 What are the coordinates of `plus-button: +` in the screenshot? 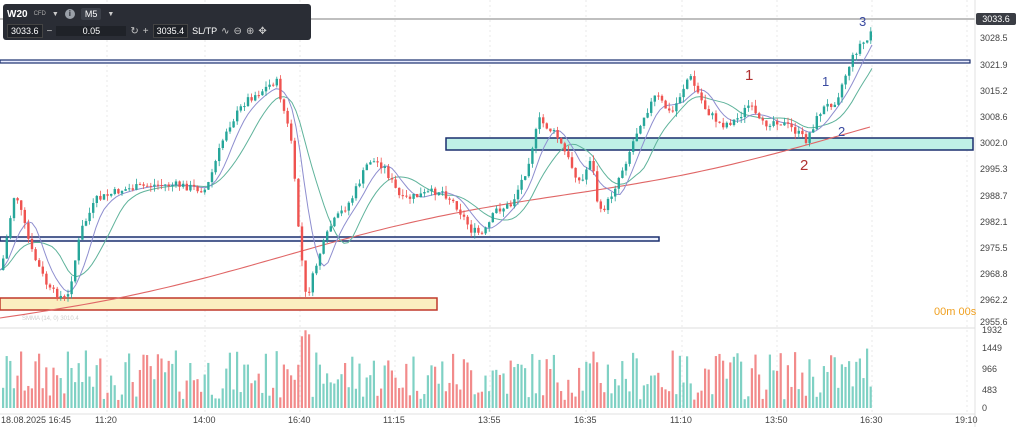 It's located at (145, 31).